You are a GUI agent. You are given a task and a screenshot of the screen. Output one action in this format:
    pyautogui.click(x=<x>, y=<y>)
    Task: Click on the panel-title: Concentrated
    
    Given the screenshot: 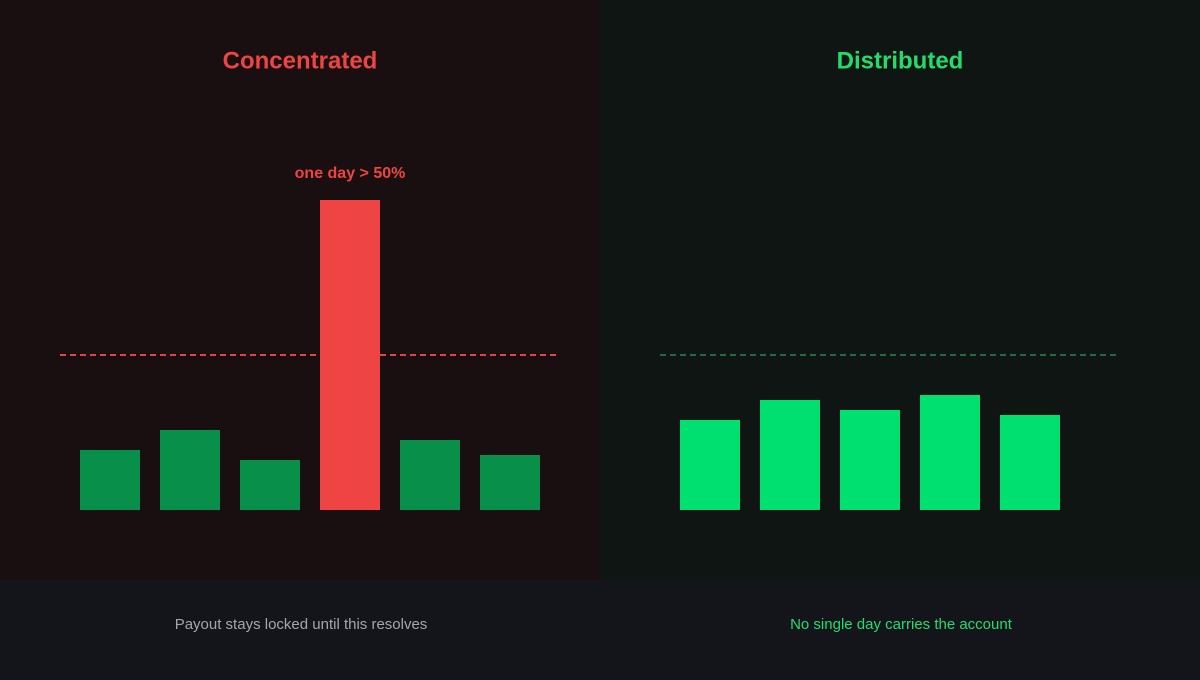 What is the action you would take?
    pyautogui.click(x=300, y=60)
    